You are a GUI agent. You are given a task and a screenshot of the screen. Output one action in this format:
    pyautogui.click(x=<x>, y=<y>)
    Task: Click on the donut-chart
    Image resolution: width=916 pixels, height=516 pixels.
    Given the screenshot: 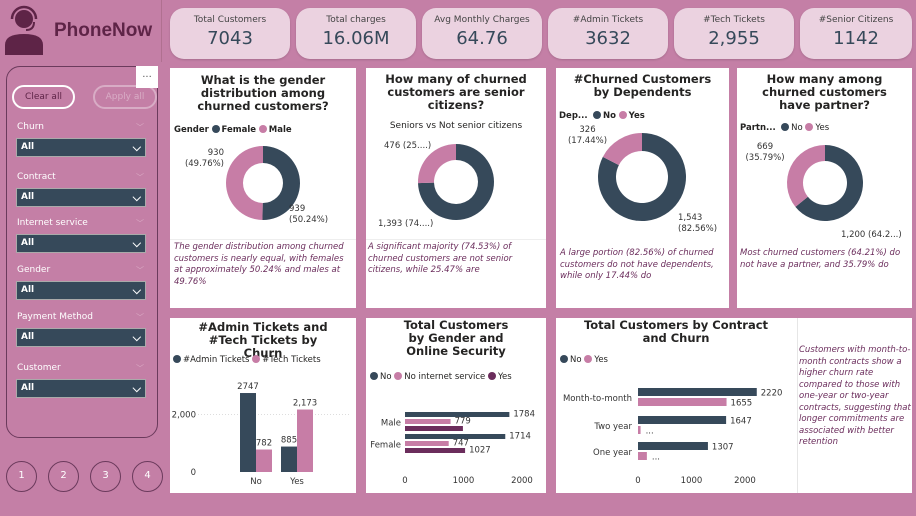 What is the action you would take?
    pyautogui.click(x=825, y=183)
    